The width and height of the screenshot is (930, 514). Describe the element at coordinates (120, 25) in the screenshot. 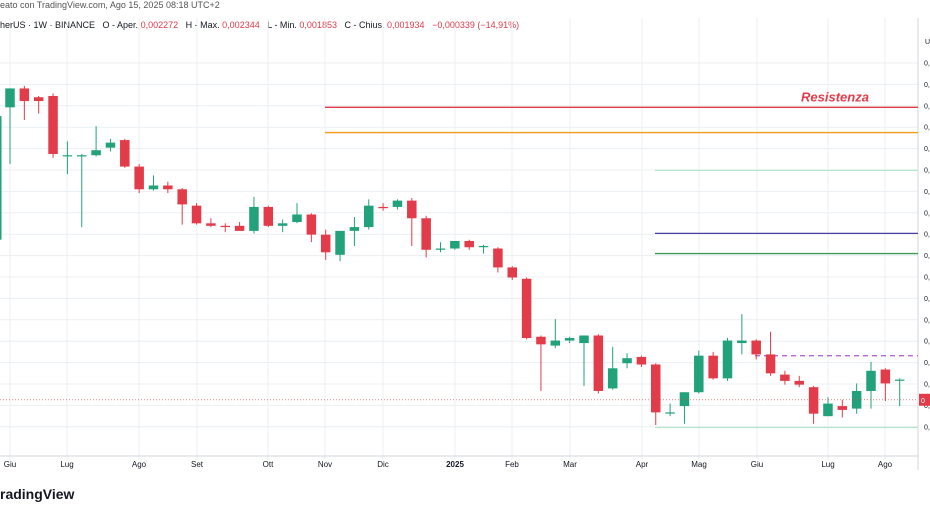

I see `open-label: O - Aper.` at that location.